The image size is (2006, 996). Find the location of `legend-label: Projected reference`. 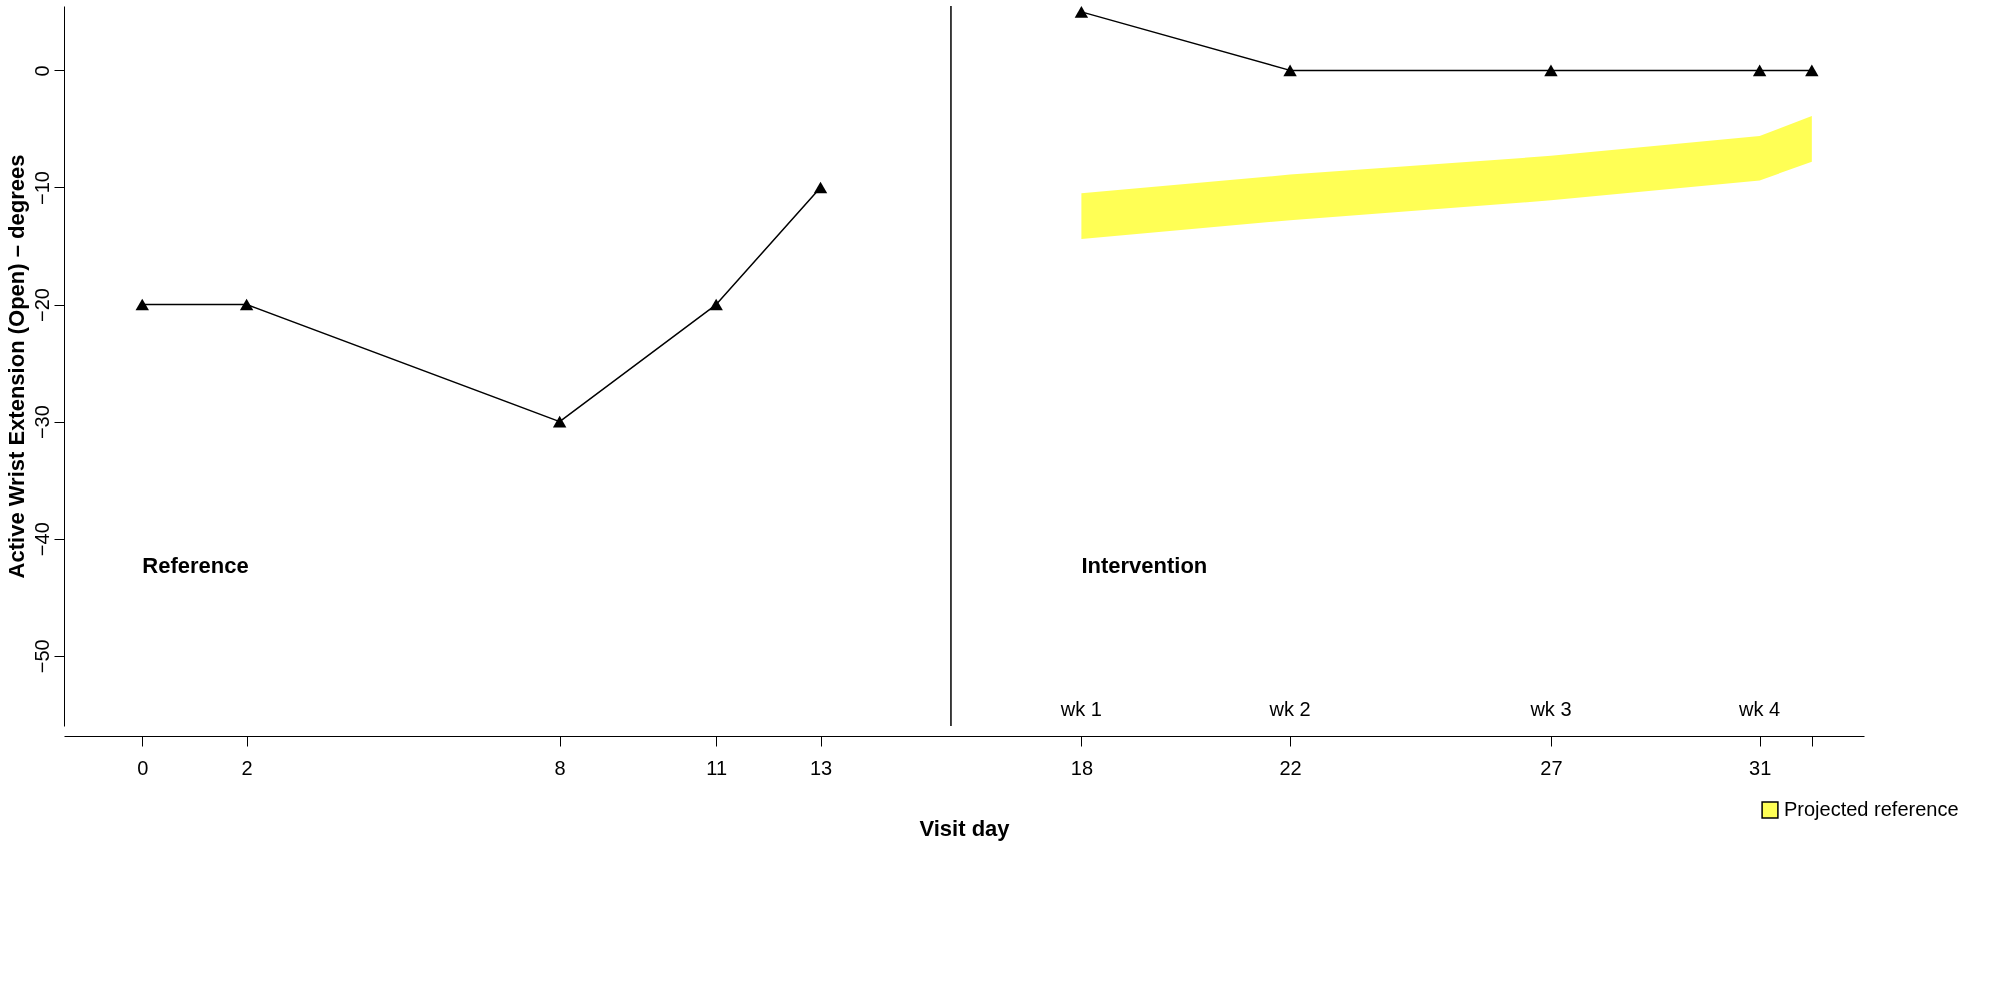

legend-label: Projected reference is located at coordinates (1871, 809).